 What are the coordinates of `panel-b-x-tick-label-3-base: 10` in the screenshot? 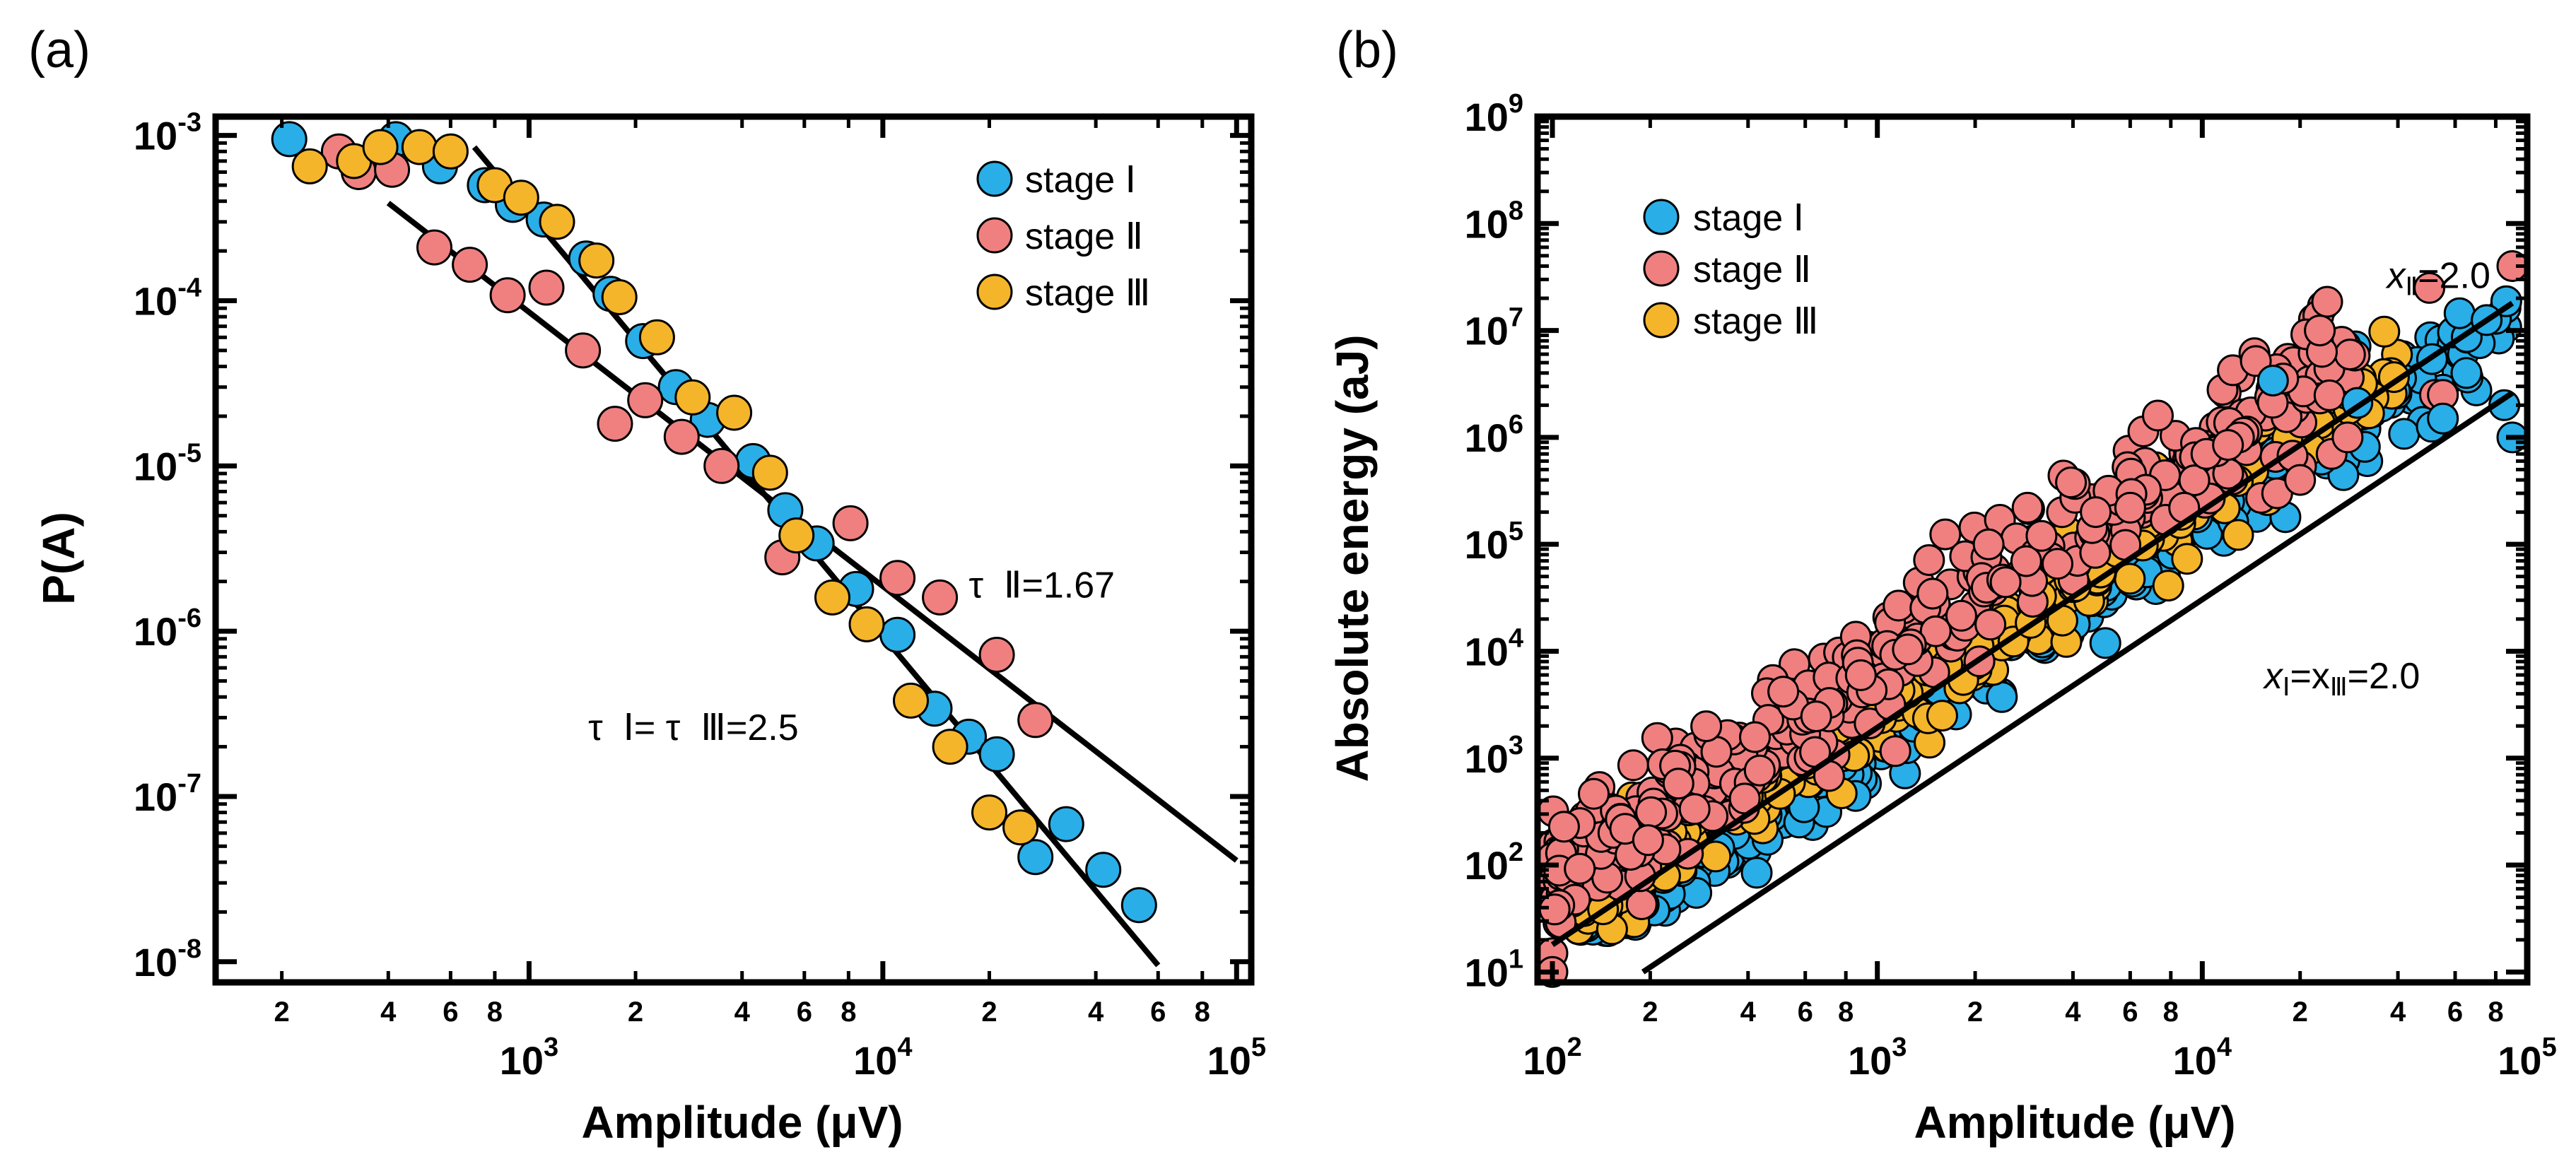 It's located at (2519, 1061).